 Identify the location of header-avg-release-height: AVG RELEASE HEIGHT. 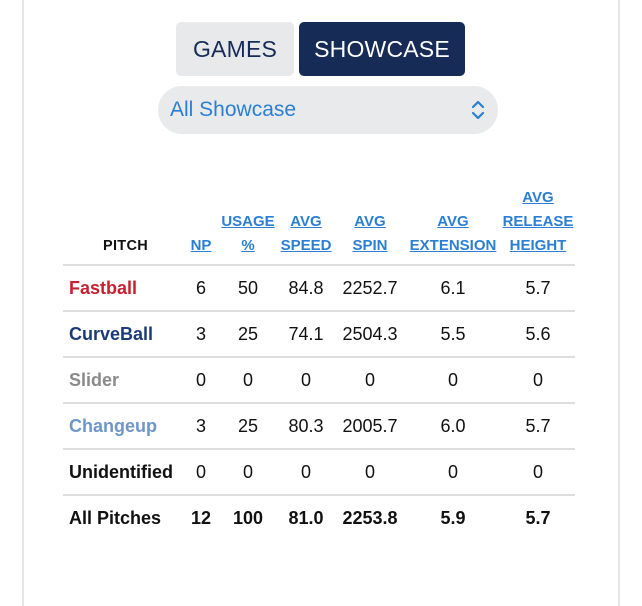
(538, 225).